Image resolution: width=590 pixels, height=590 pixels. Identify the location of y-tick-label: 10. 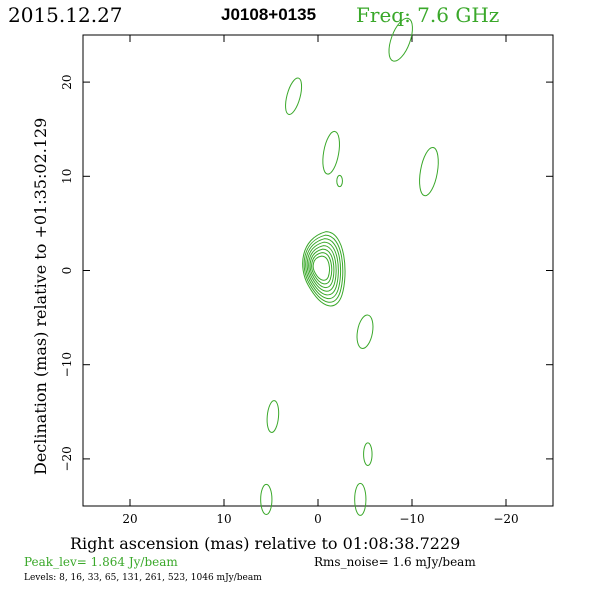
(67, 176).